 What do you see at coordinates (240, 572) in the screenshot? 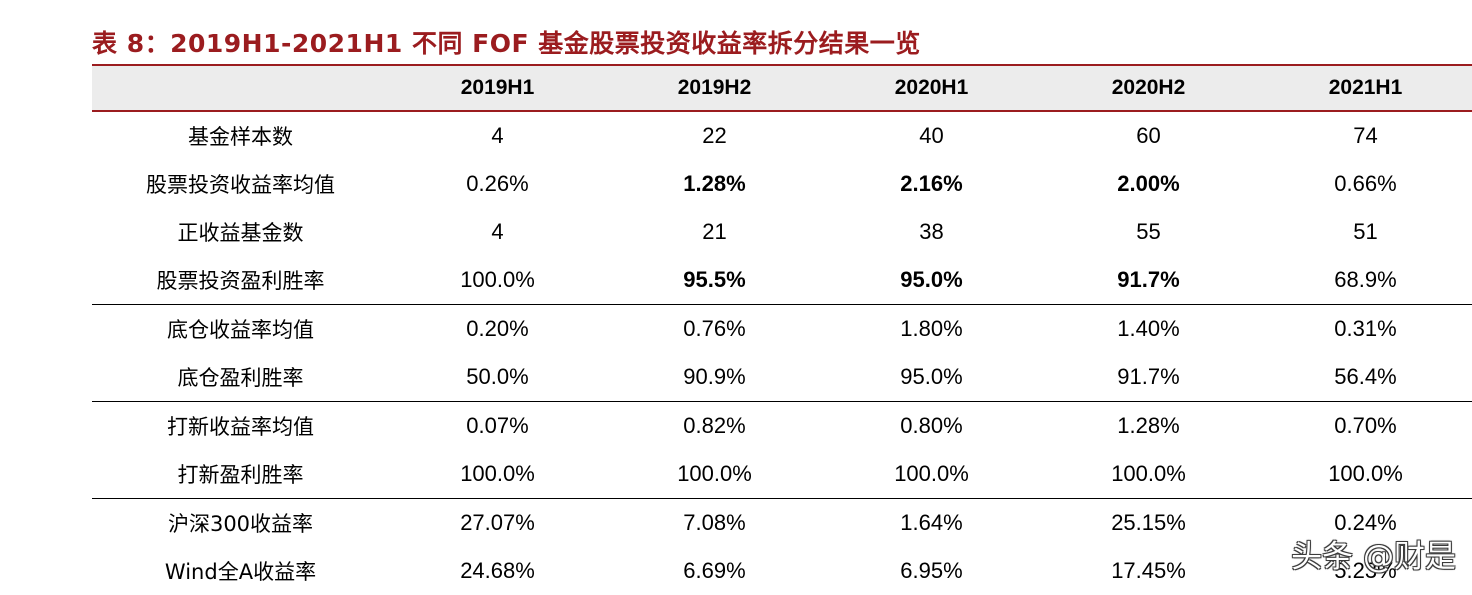
I see `row-label: Wind全A收益率` at bounding box center [240, 572].